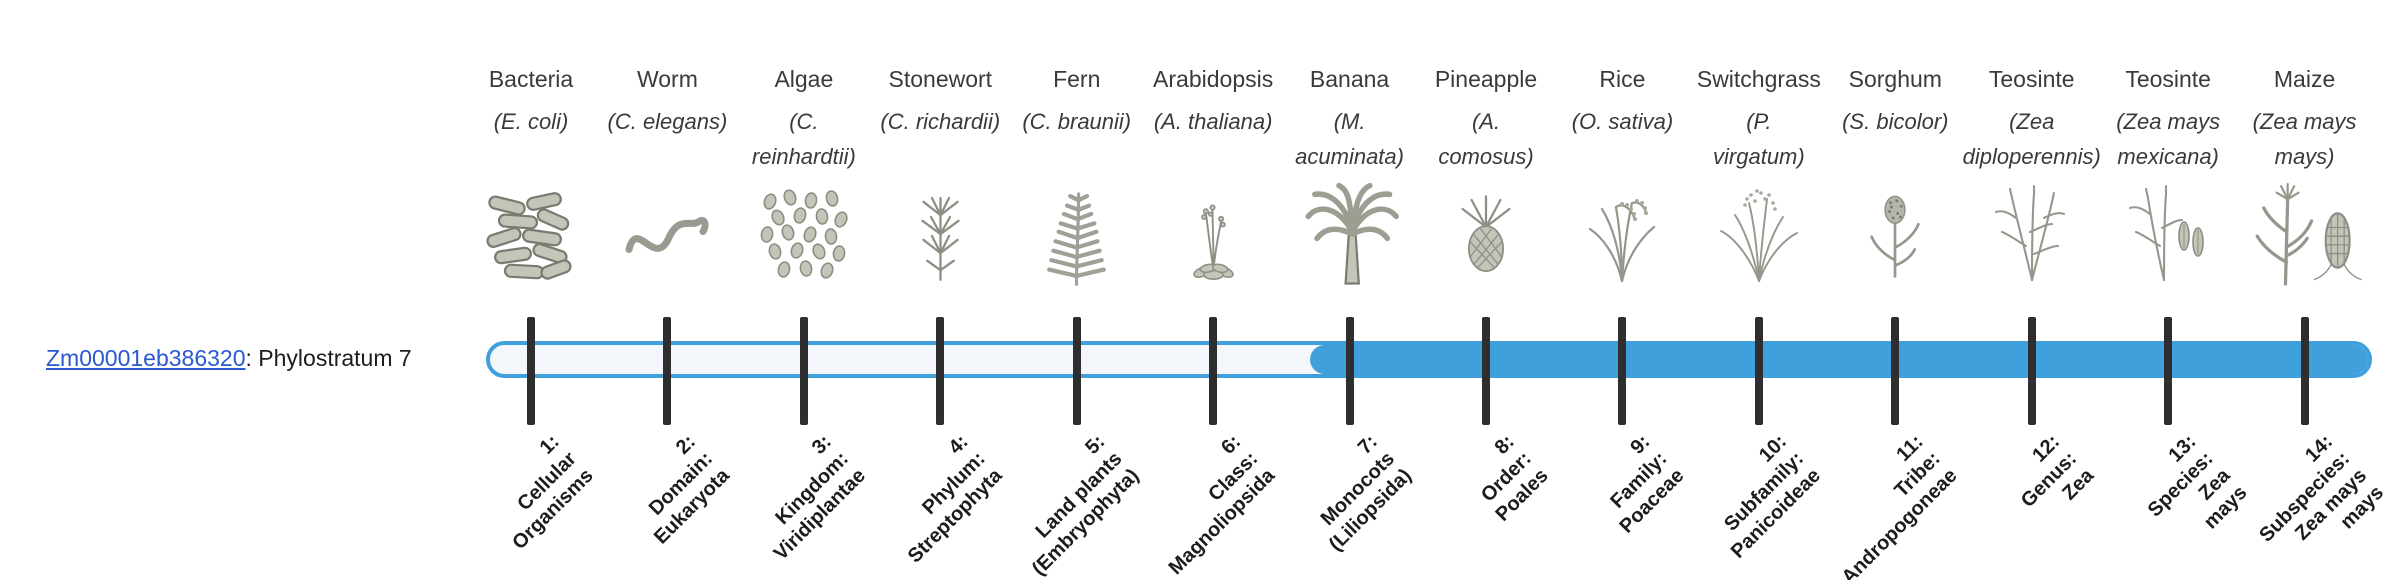 The width and height of the screenshot is (2400, 580). What do you see at coordinates (2168, 231) in the screenshot?
I see `teosinte-mexicana-icon` at bounding box center [2168, 231].